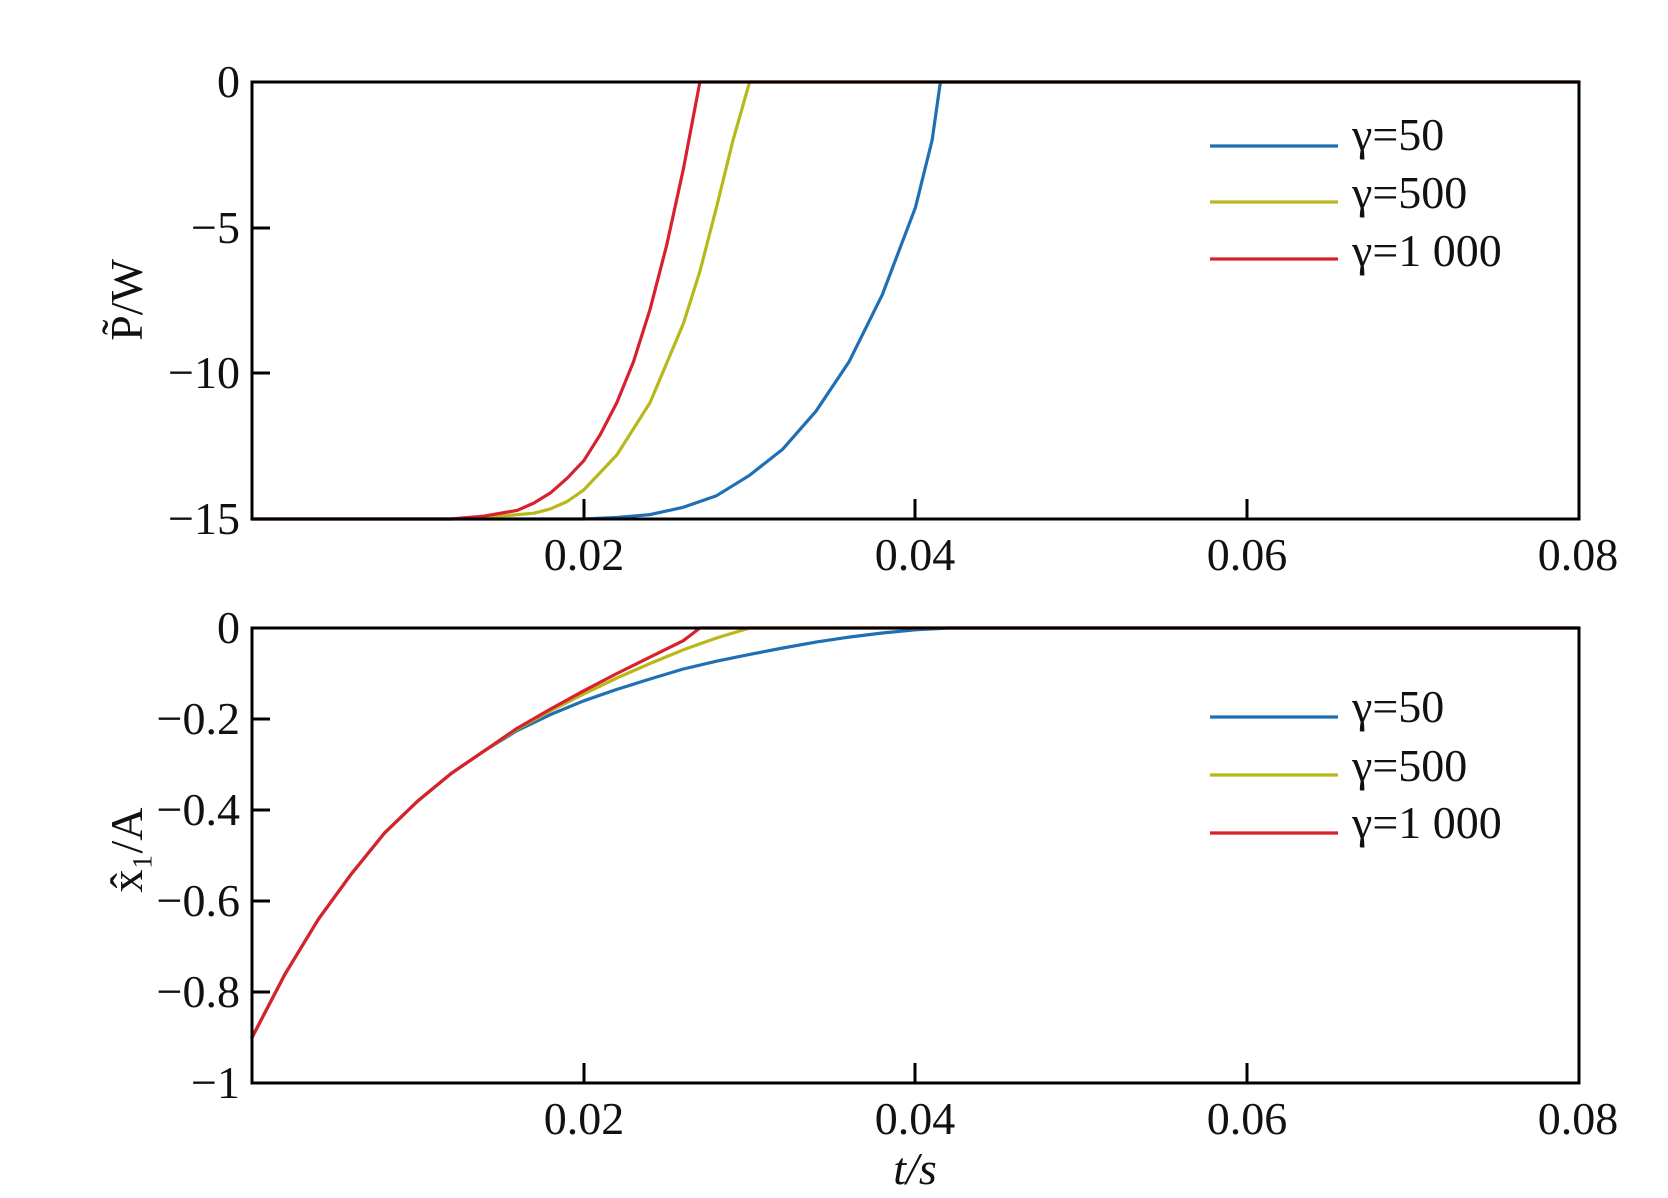 This screenshot has height=1198, width=1668. What do you see at coordinates (126, 300) in the screenshot?
I see `top-ylabel: P̃/W` at bounding box center [126, 300].